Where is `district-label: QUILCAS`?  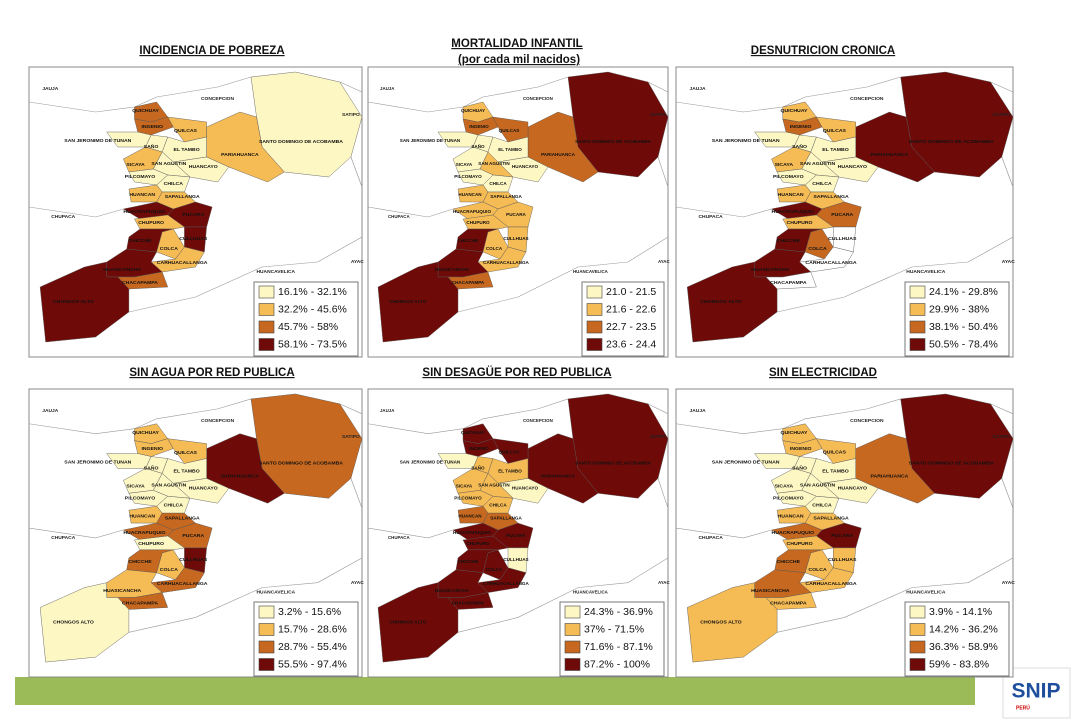 district-label: QUILCAS is located at coordinates (186, 131).